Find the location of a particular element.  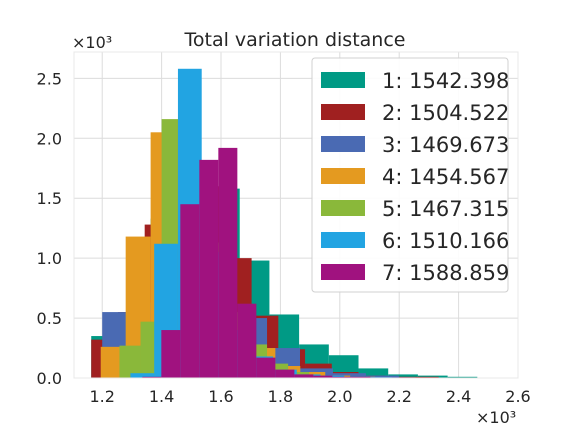

x-tick-label: 1.2 is located at coordinates (101, 396).